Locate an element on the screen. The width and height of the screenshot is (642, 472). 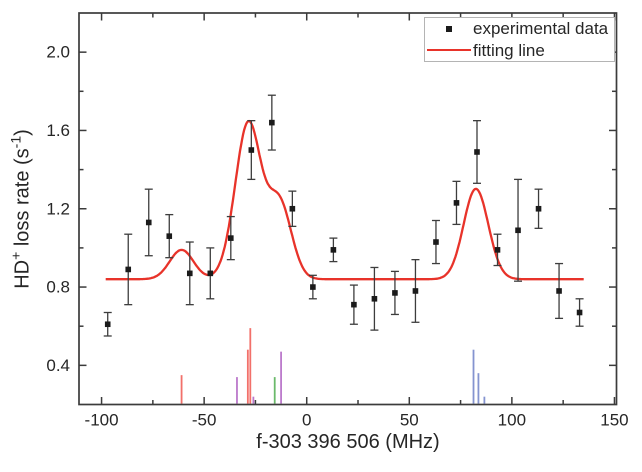
square-marker-icon is located at coordinates (449, 28).